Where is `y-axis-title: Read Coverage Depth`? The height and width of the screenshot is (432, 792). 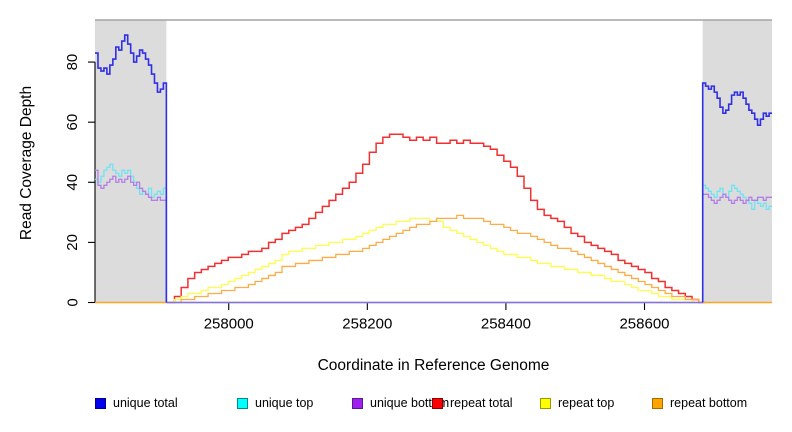 y-axis-title: Read Coverage Depth is located at coordinates (26, 163).